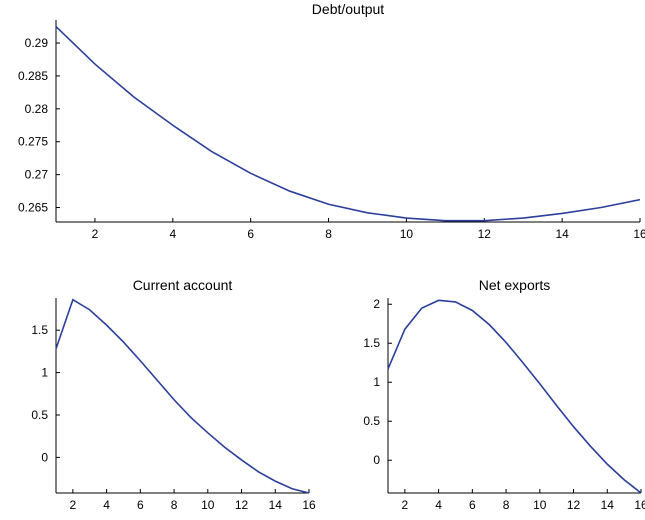 The image size is (645, 520). What do you see at coordinates (174, 505) in the screenshot?
I see `current-account-x-tick-label: 8` at bounding box center [174, 505].